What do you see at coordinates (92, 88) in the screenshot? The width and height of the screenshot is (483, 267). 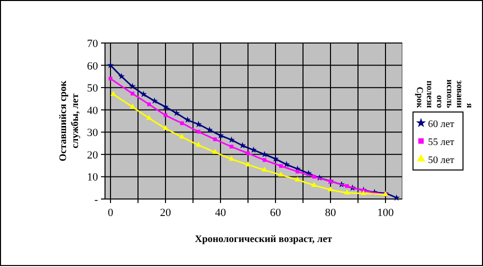 I see `y-tick-label: 50` at bounding box center [92, 88].